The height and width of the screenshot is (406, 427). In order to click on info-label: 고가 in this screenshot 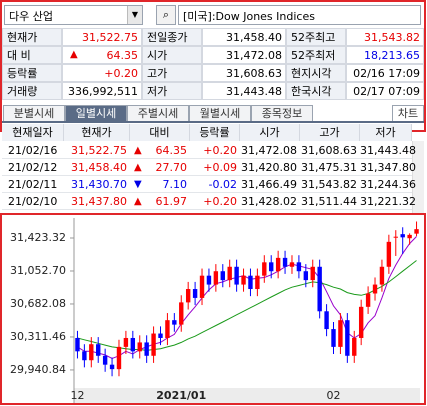, I will do `click(172, 73)`.